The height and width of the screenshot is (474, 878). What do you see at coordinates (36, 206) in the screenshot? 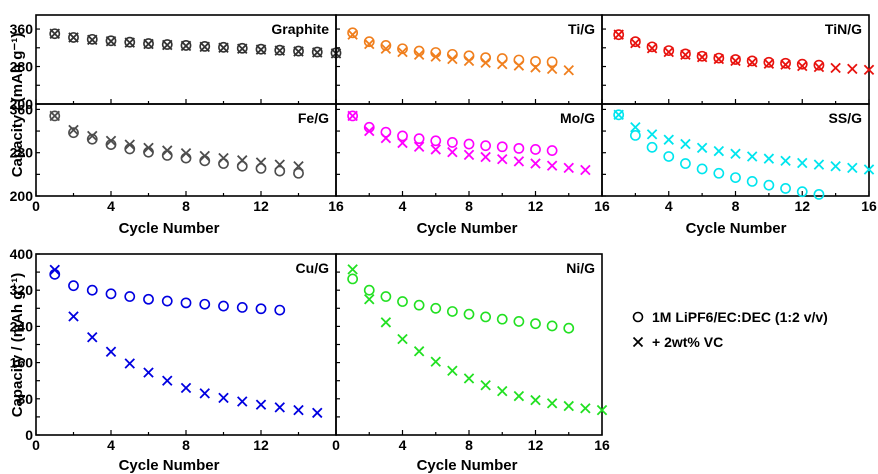
I see `x-tick-label: 0` at bounding box center [36, 206].